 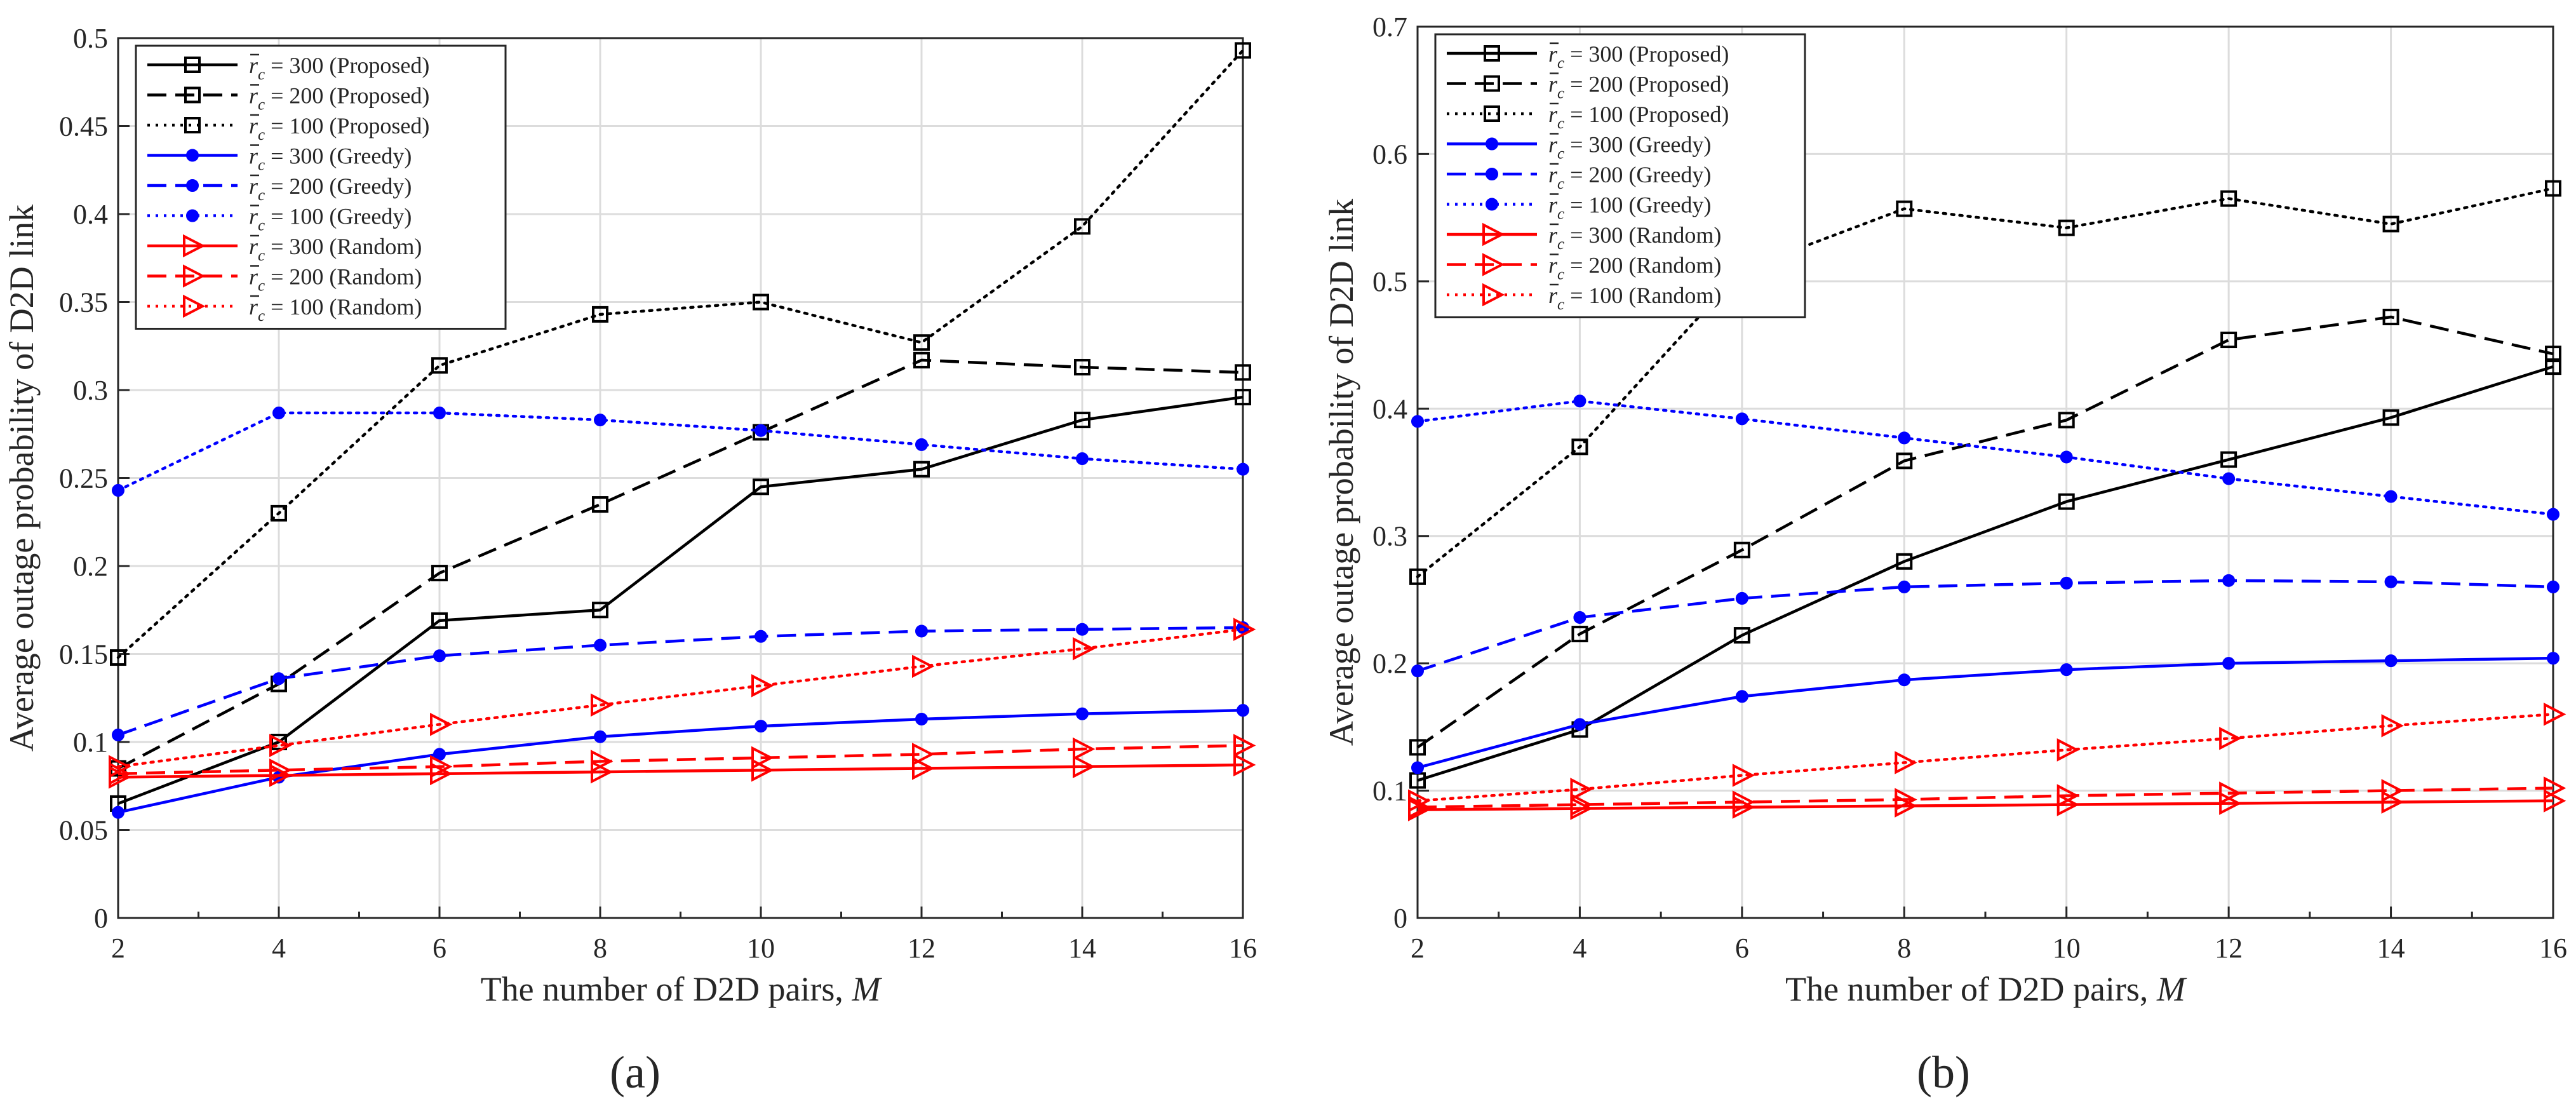 What do you see at coordinates (1629, 207) in the screenshot?
I see `legend-entry: rc = 100 (Greedy)` at bounding box center [1629, 207].